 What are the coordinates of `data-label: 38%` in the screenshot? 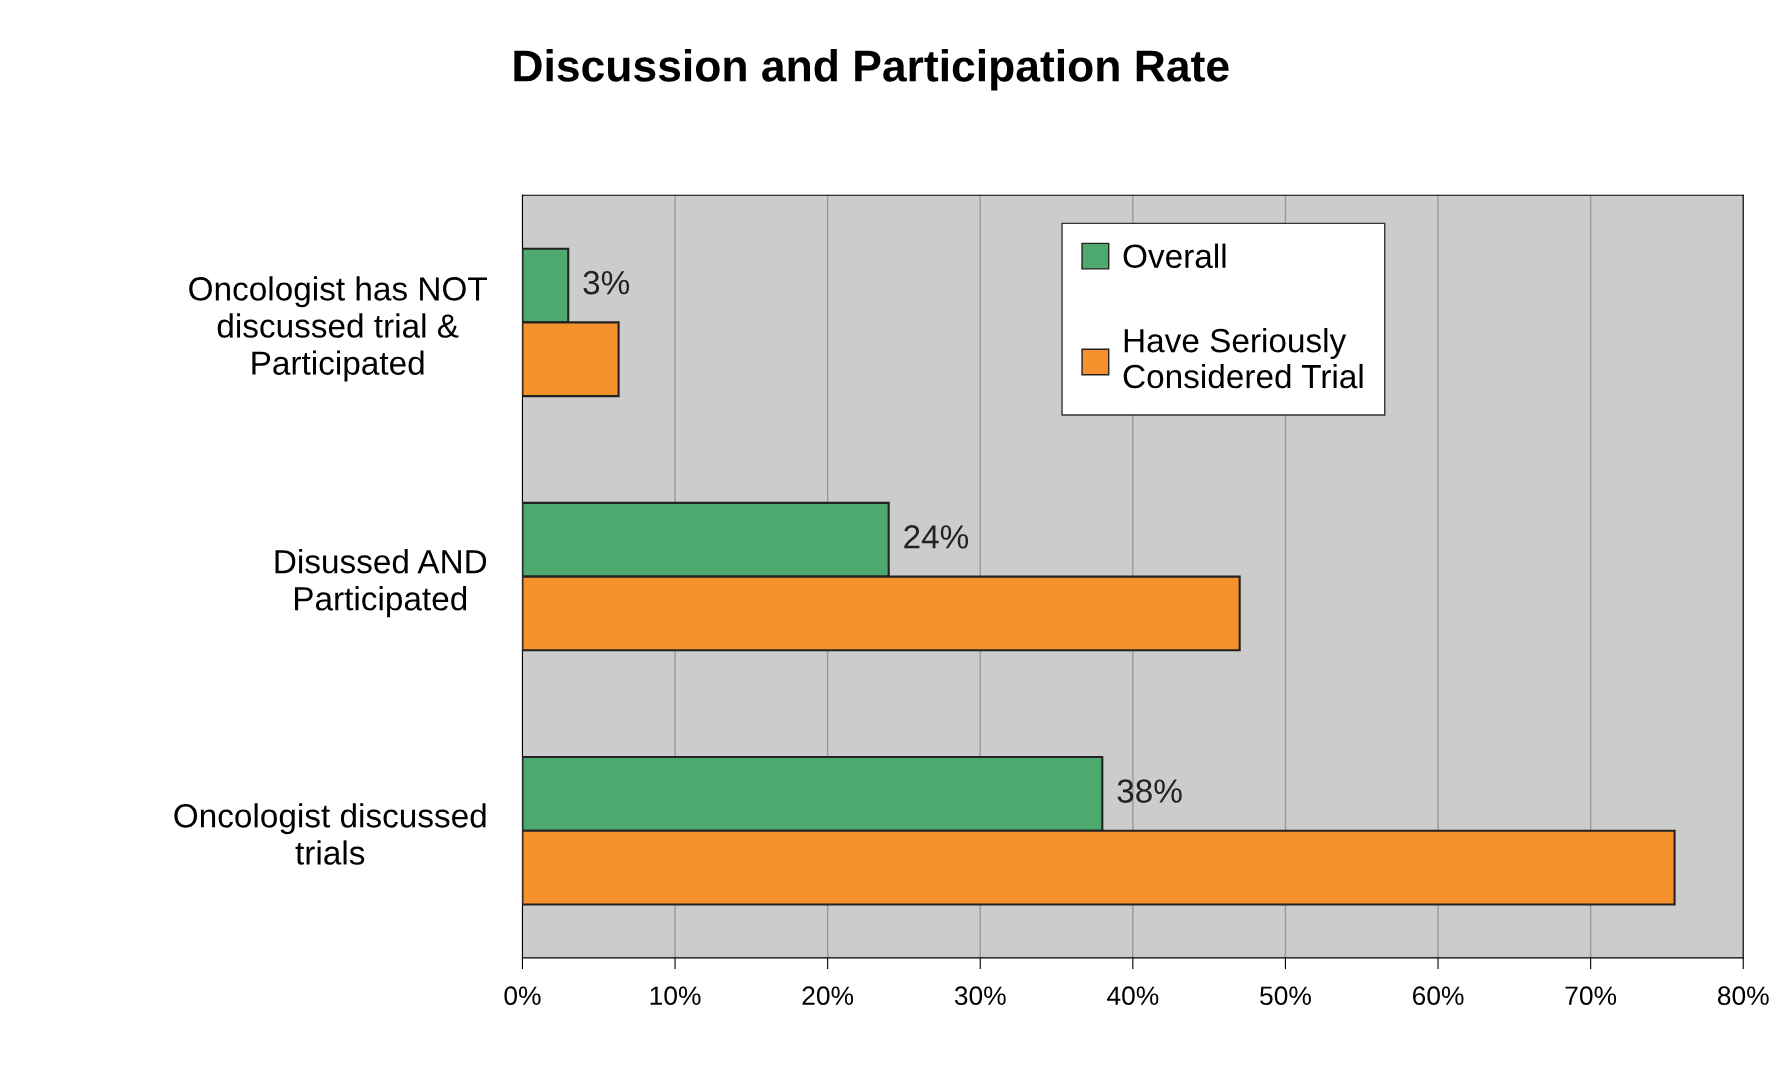 It's located at (1149, 791).